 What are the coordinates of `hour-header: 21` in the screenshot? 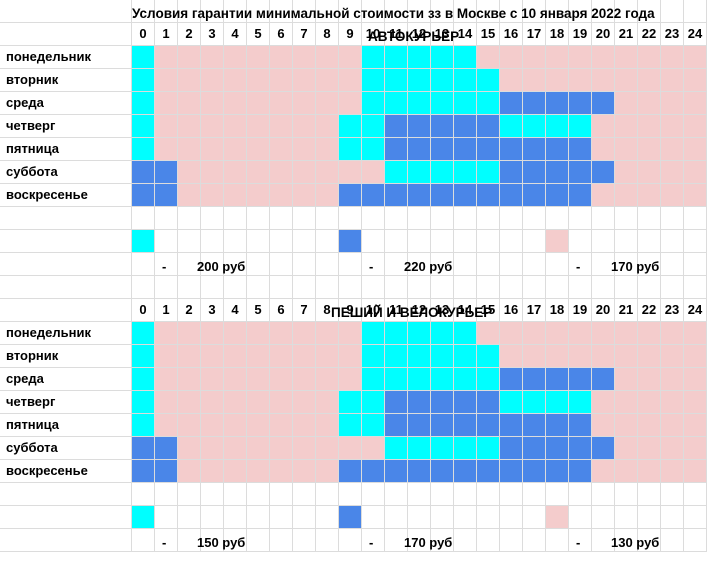 It's located at (626, 310).